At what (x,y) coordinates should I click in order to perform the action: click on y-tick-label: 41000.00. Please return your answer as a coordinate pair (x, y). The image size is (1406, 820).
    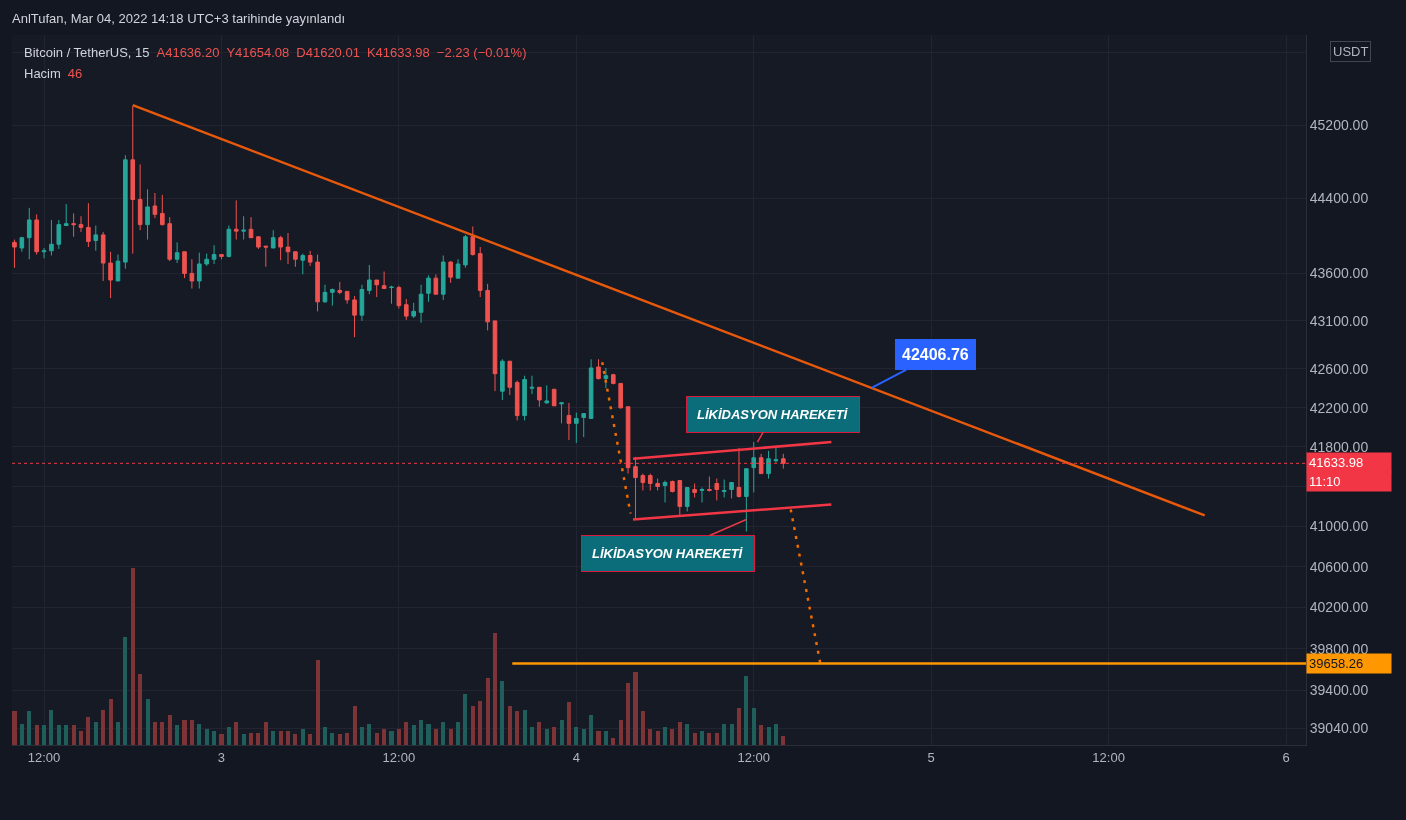
    Looking at the image, I should click on (1339, 526).